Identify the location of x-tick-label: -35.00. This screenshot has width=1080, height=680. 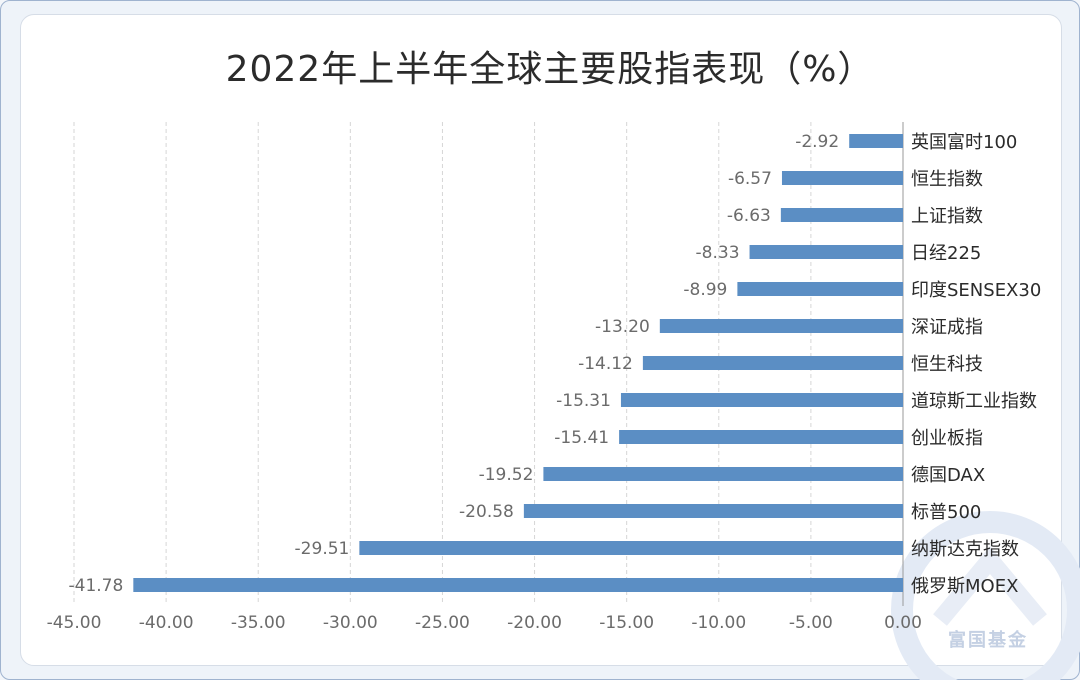
(258, 623).